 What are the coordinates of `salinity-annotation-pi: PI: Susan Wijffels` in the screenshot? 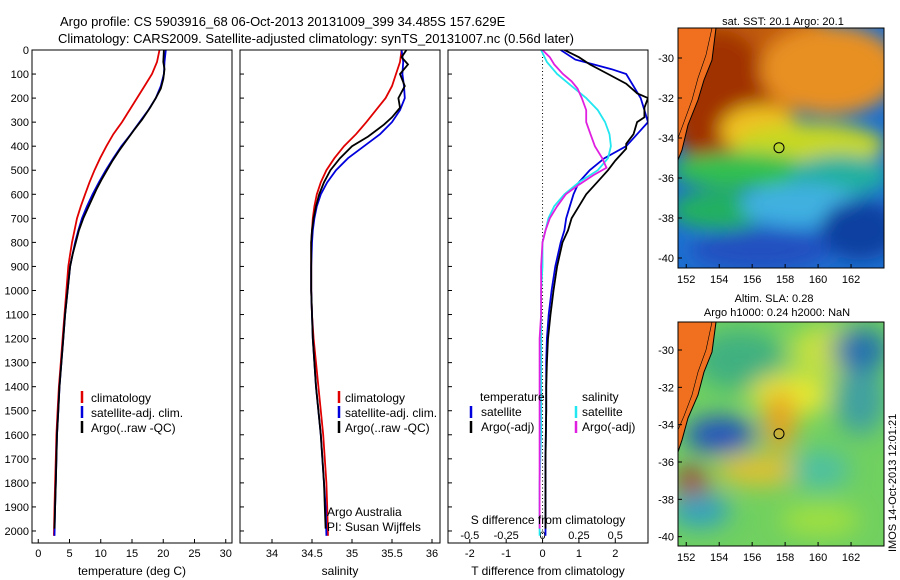 It's located at (374, 527).